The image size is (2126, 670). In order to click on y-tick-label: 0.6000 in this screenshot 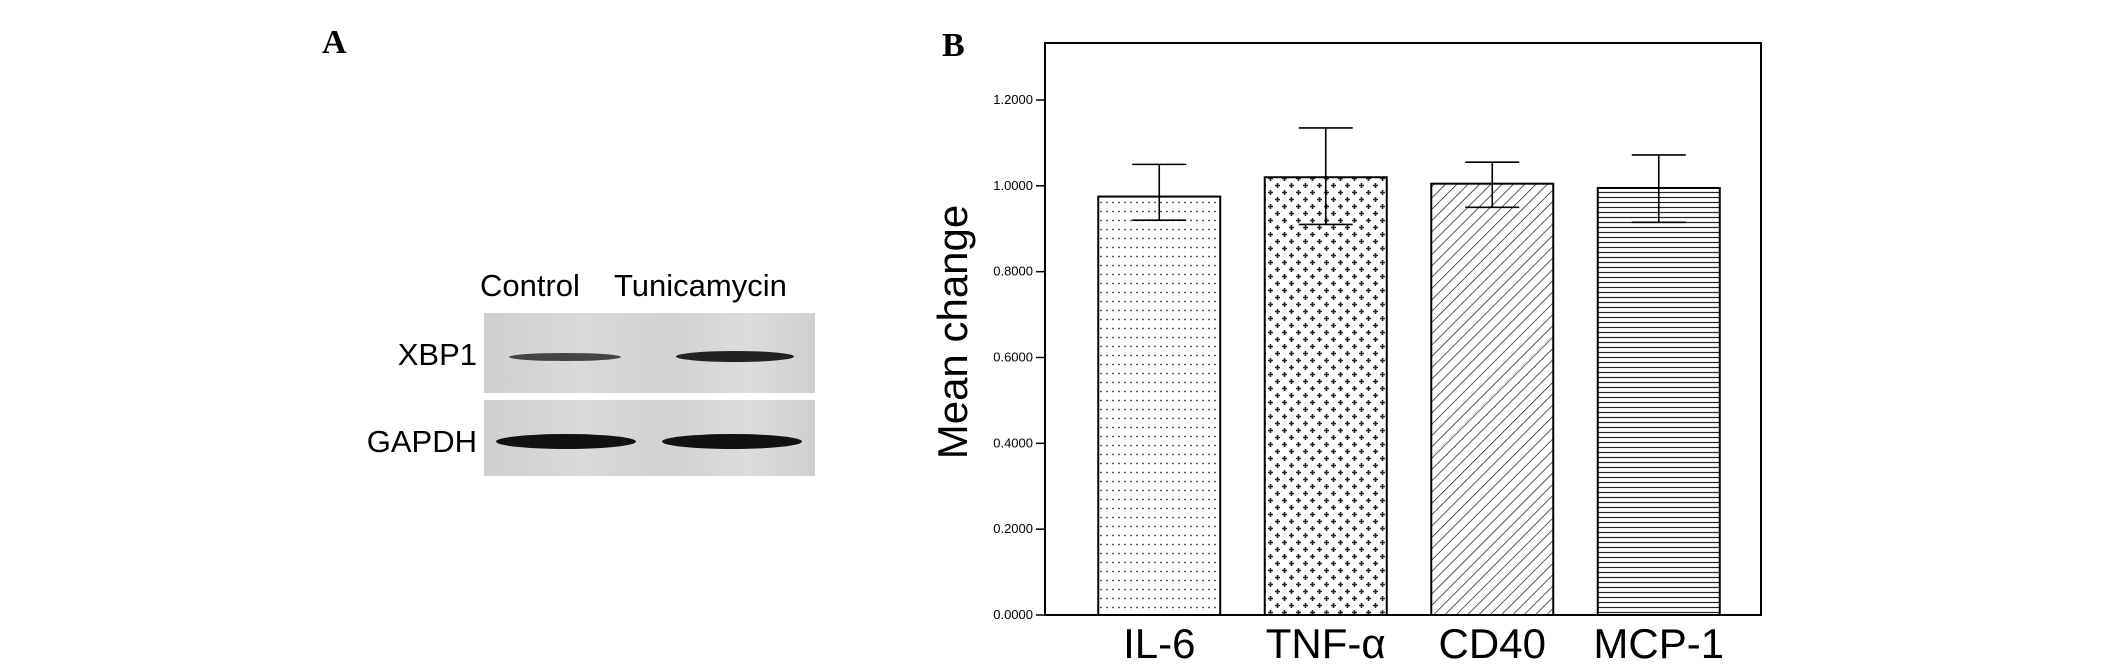, I will do `click(1013, 357)`.